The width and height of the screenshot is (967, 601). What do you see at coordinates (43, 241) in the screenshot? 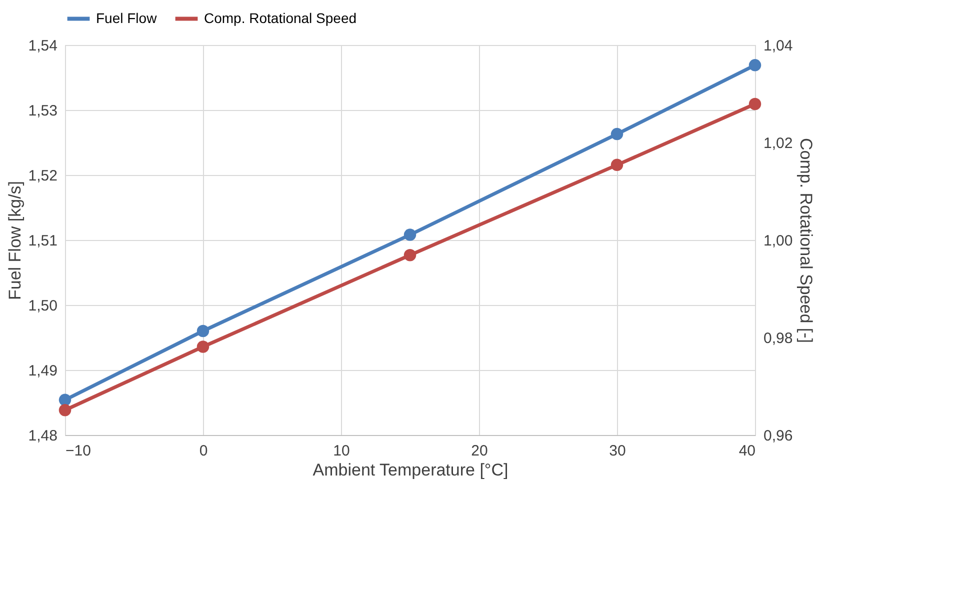
I see `y-tick-label: 1,51` at bounding box center [43, 241].